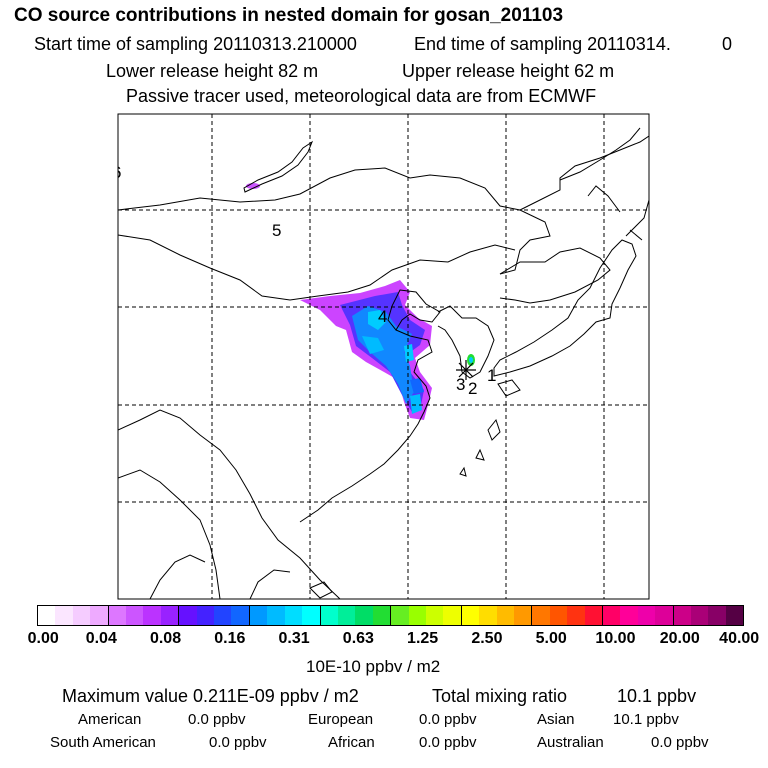 Image resolution: width=768 pixels, height=768 pixels. What do you see at coordinates (739, 638) in the screenshot?
I see `colorbar-tick-label: 40.00` at bounding box center [739, 638].